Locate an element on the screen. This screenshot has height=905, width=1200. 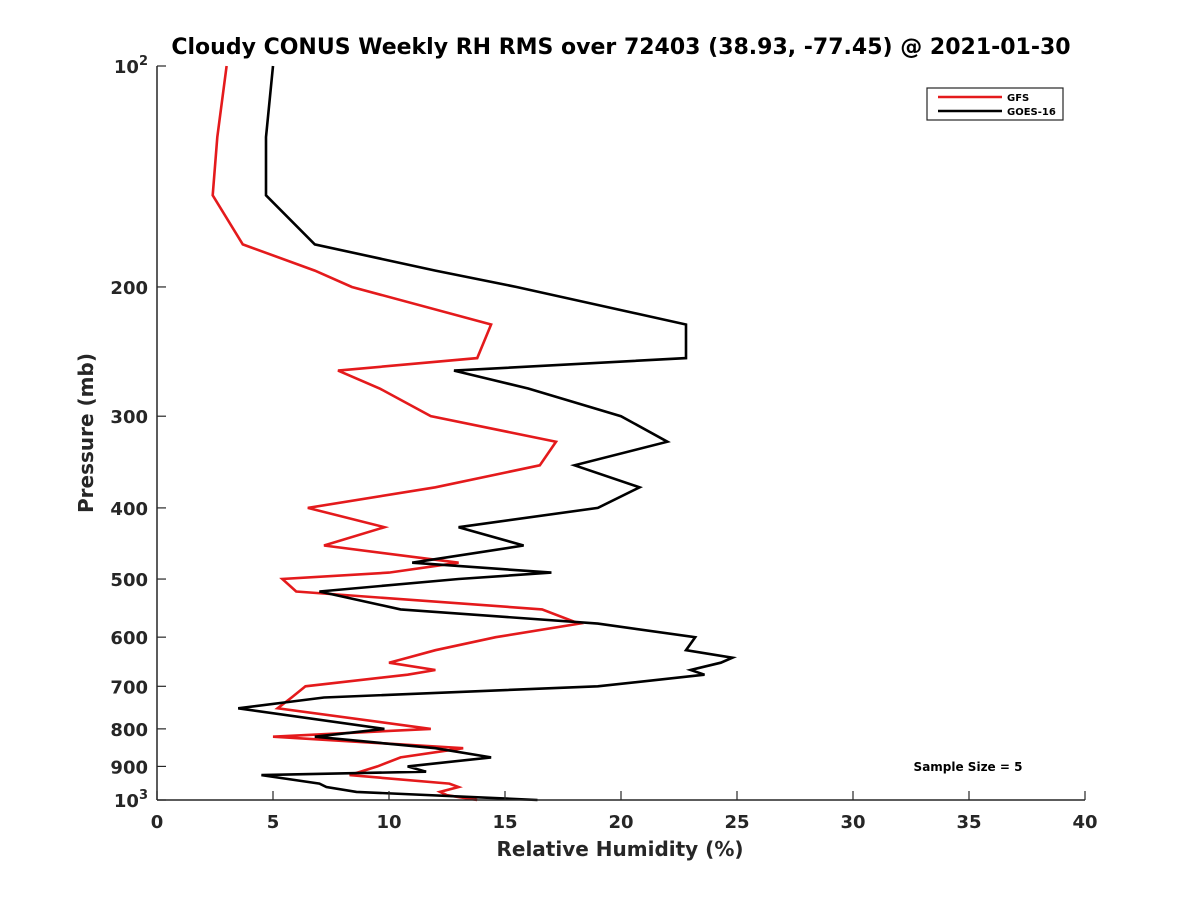
y-tick-label: 800 is located at coordinates (129, 730).